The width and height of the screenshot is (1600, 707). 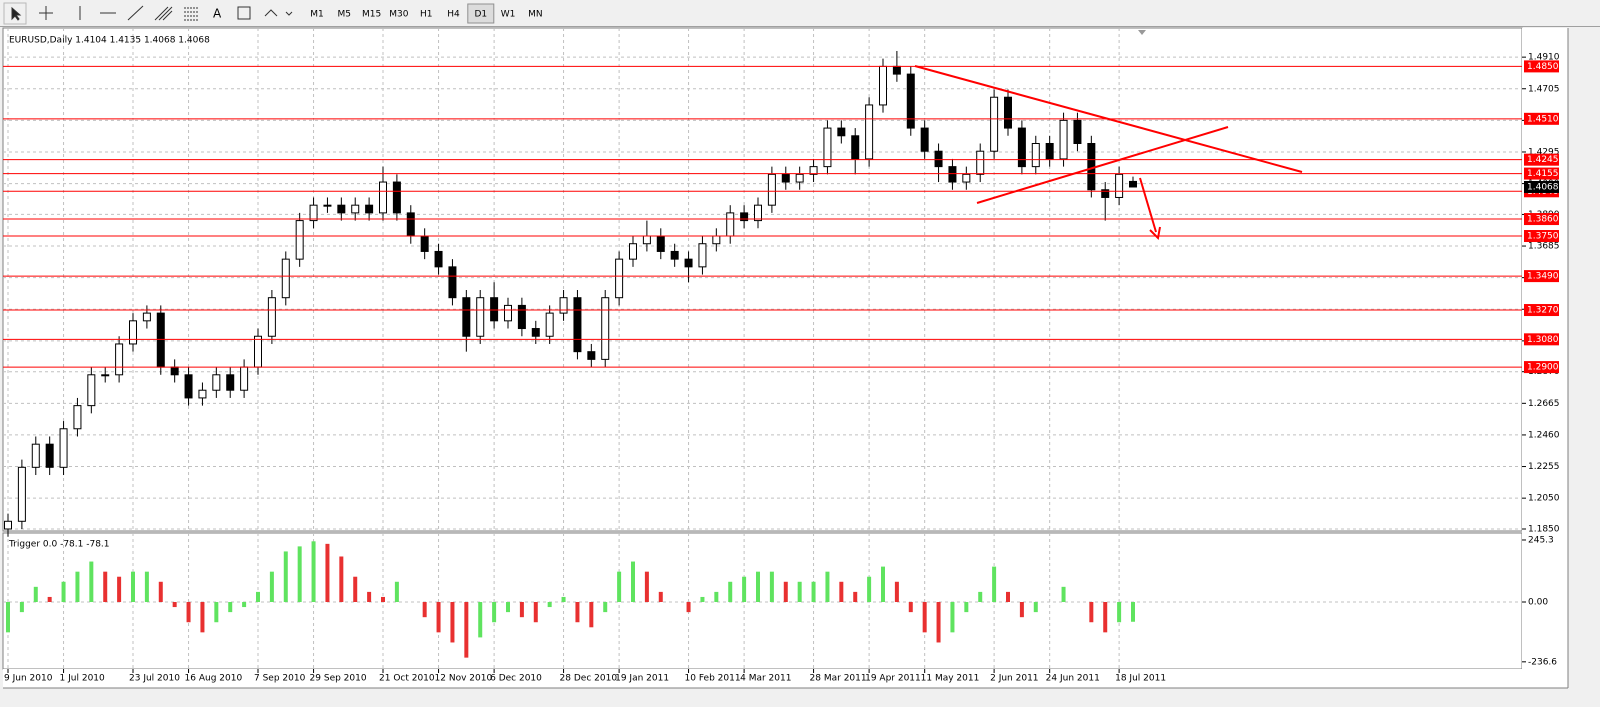 I want to click on level-label: 1.3490, so click(x=1543, y=277).